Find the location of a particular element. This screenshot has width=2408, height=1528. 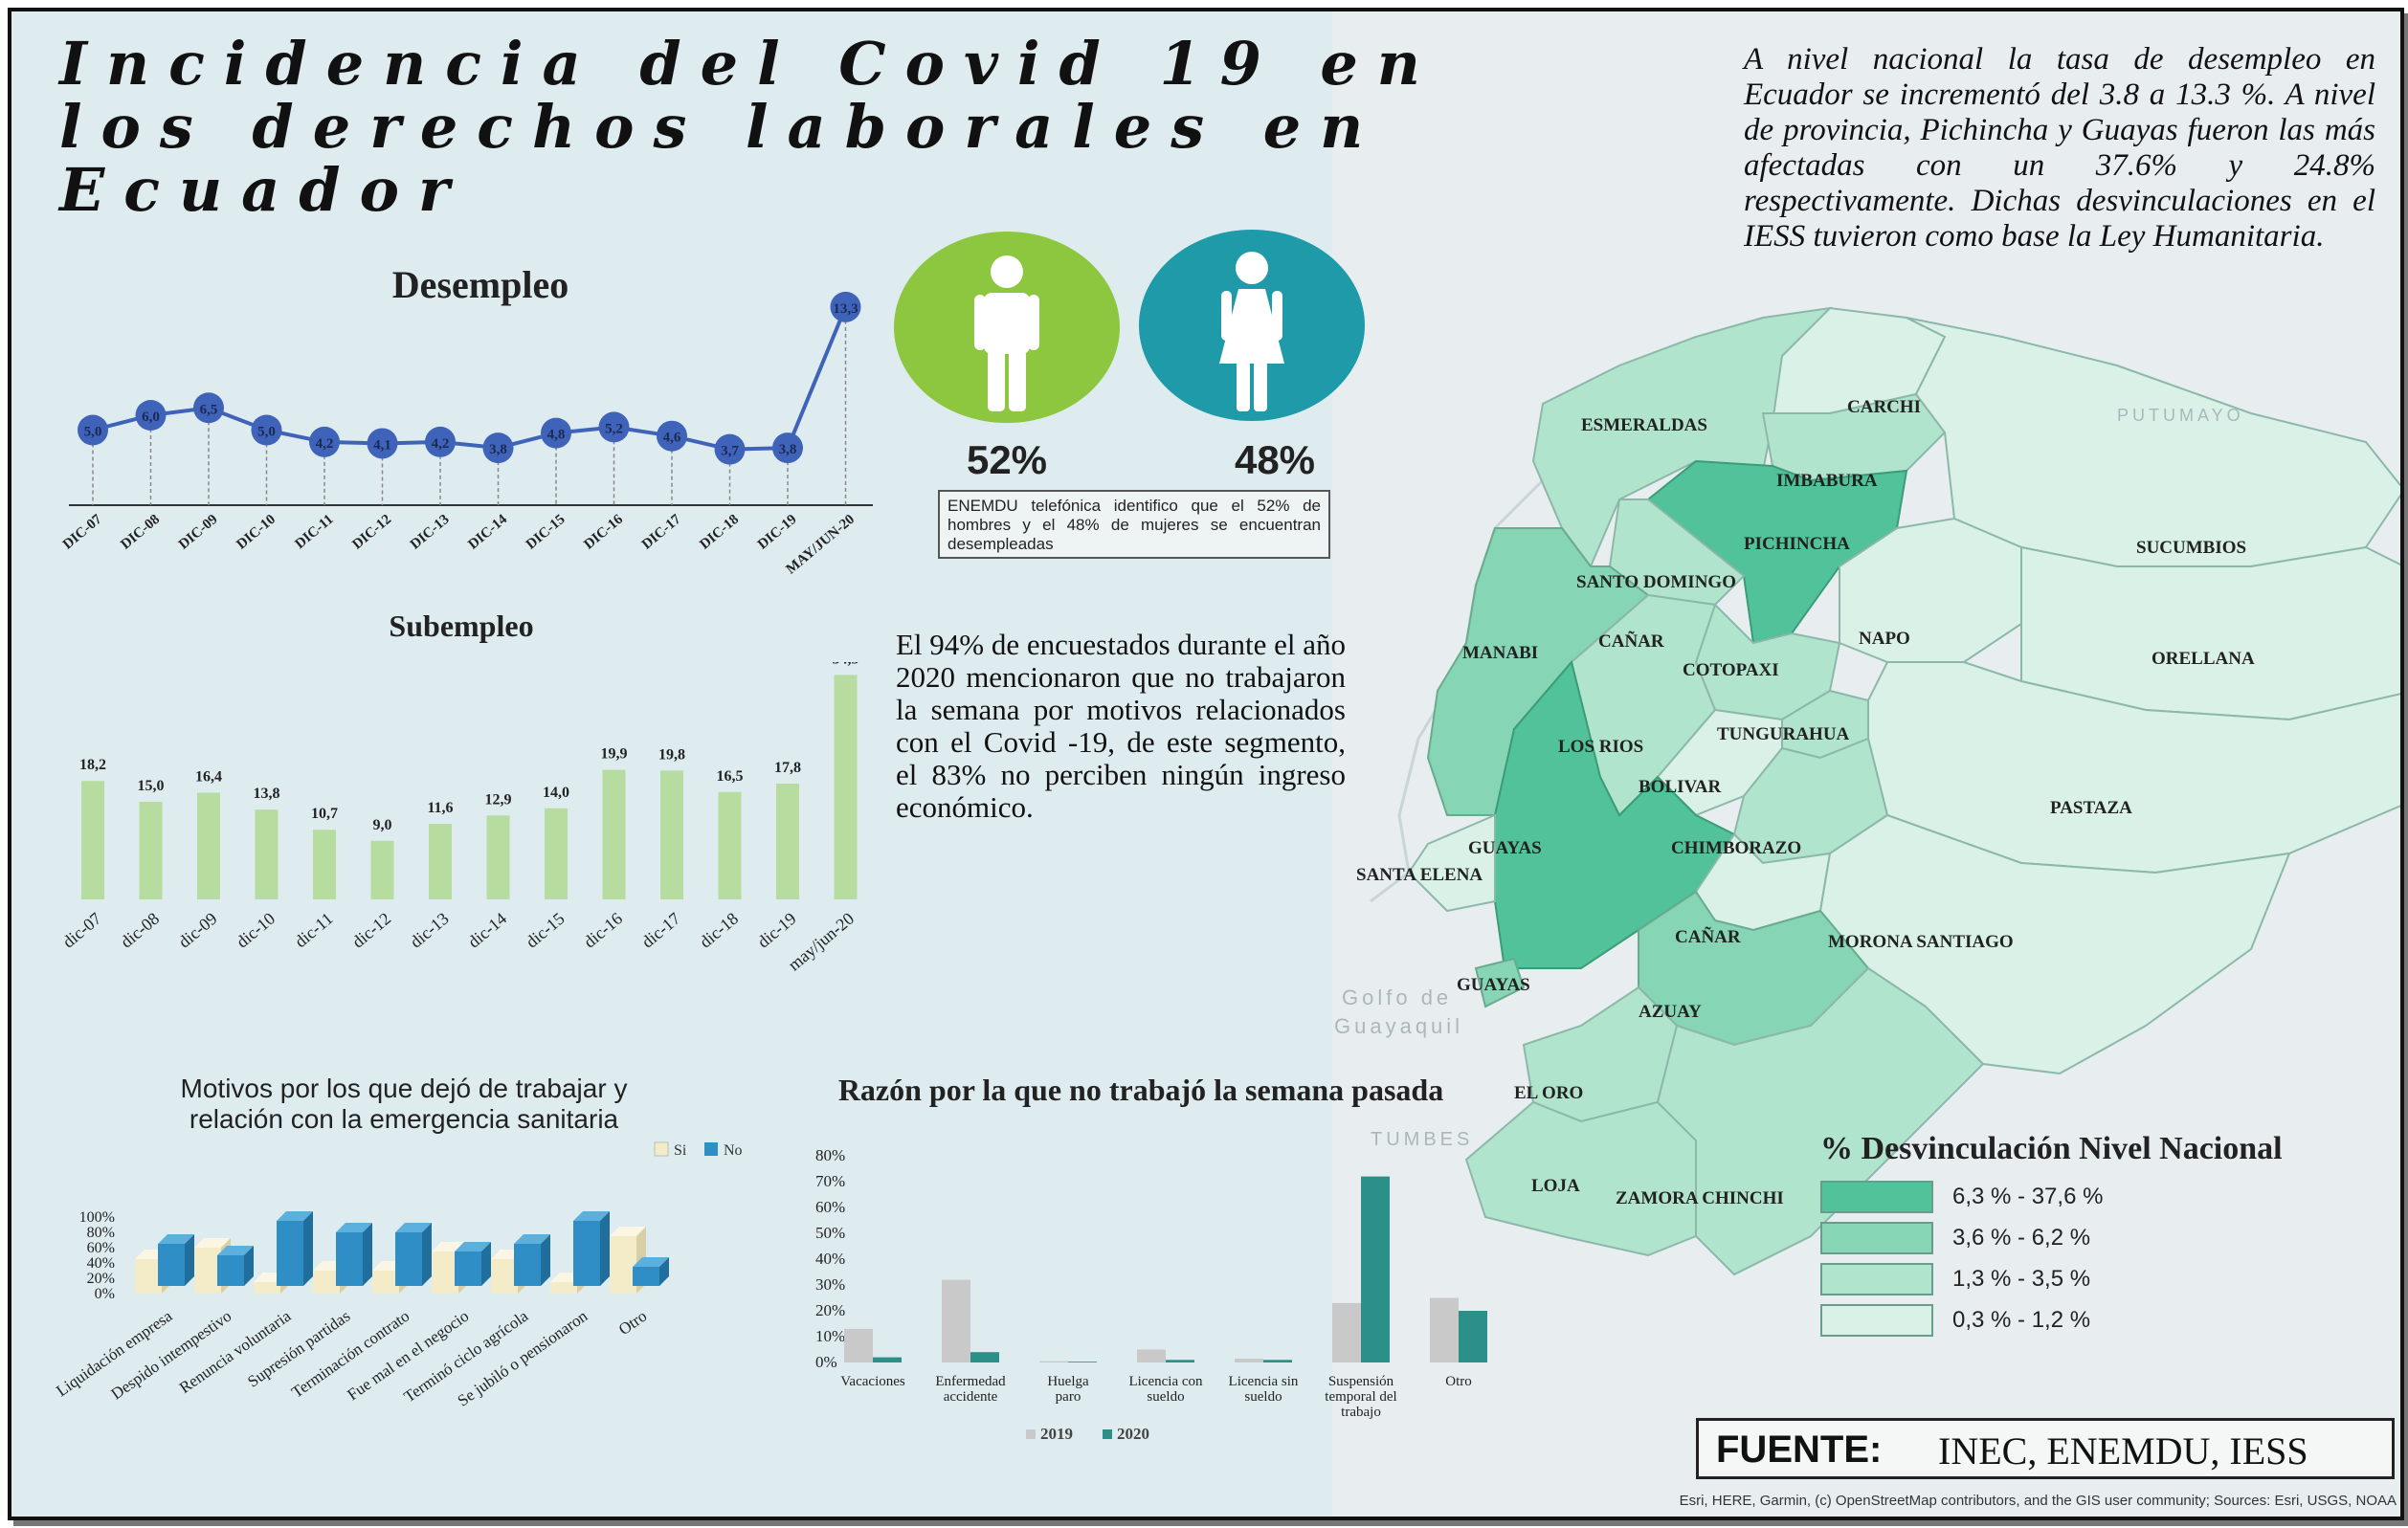

map-bg-label: Golfo de is located at coordinates (1398, 997).